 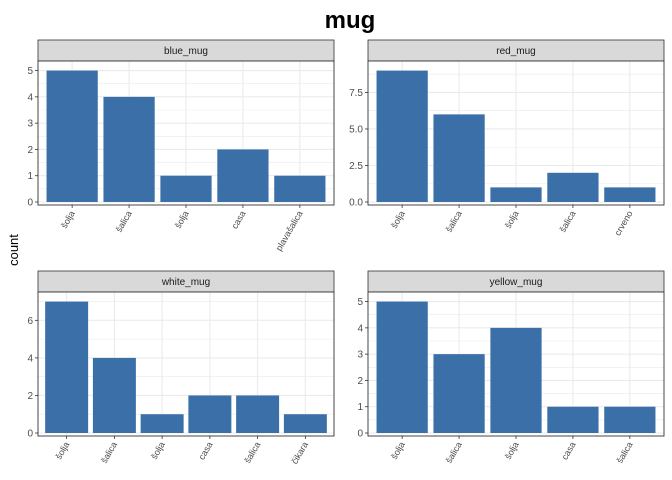 I want to click on y-tick-label: 2.5, so click(x=356, y=166).